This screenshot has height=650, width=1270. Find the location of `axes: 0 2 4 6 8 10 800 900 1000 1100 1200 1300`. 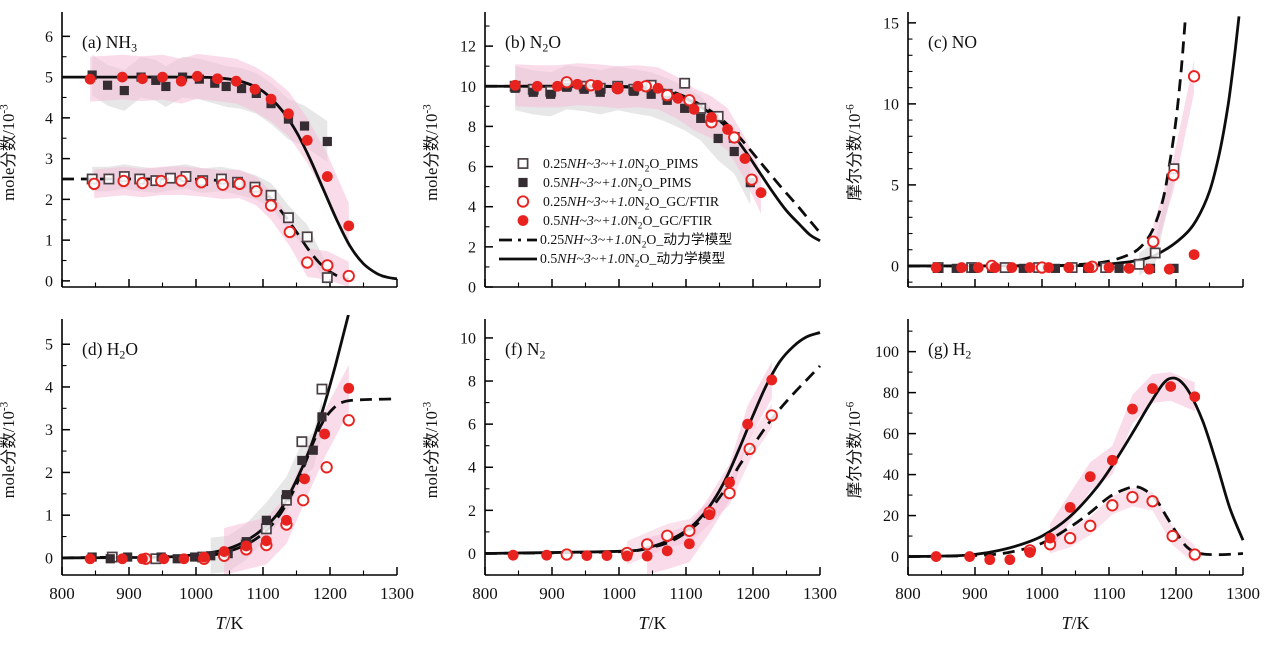

axes: 0 2 4 6 8 10 800 900 1000 1100 1200 1300 is located at coordinates (648, 461).